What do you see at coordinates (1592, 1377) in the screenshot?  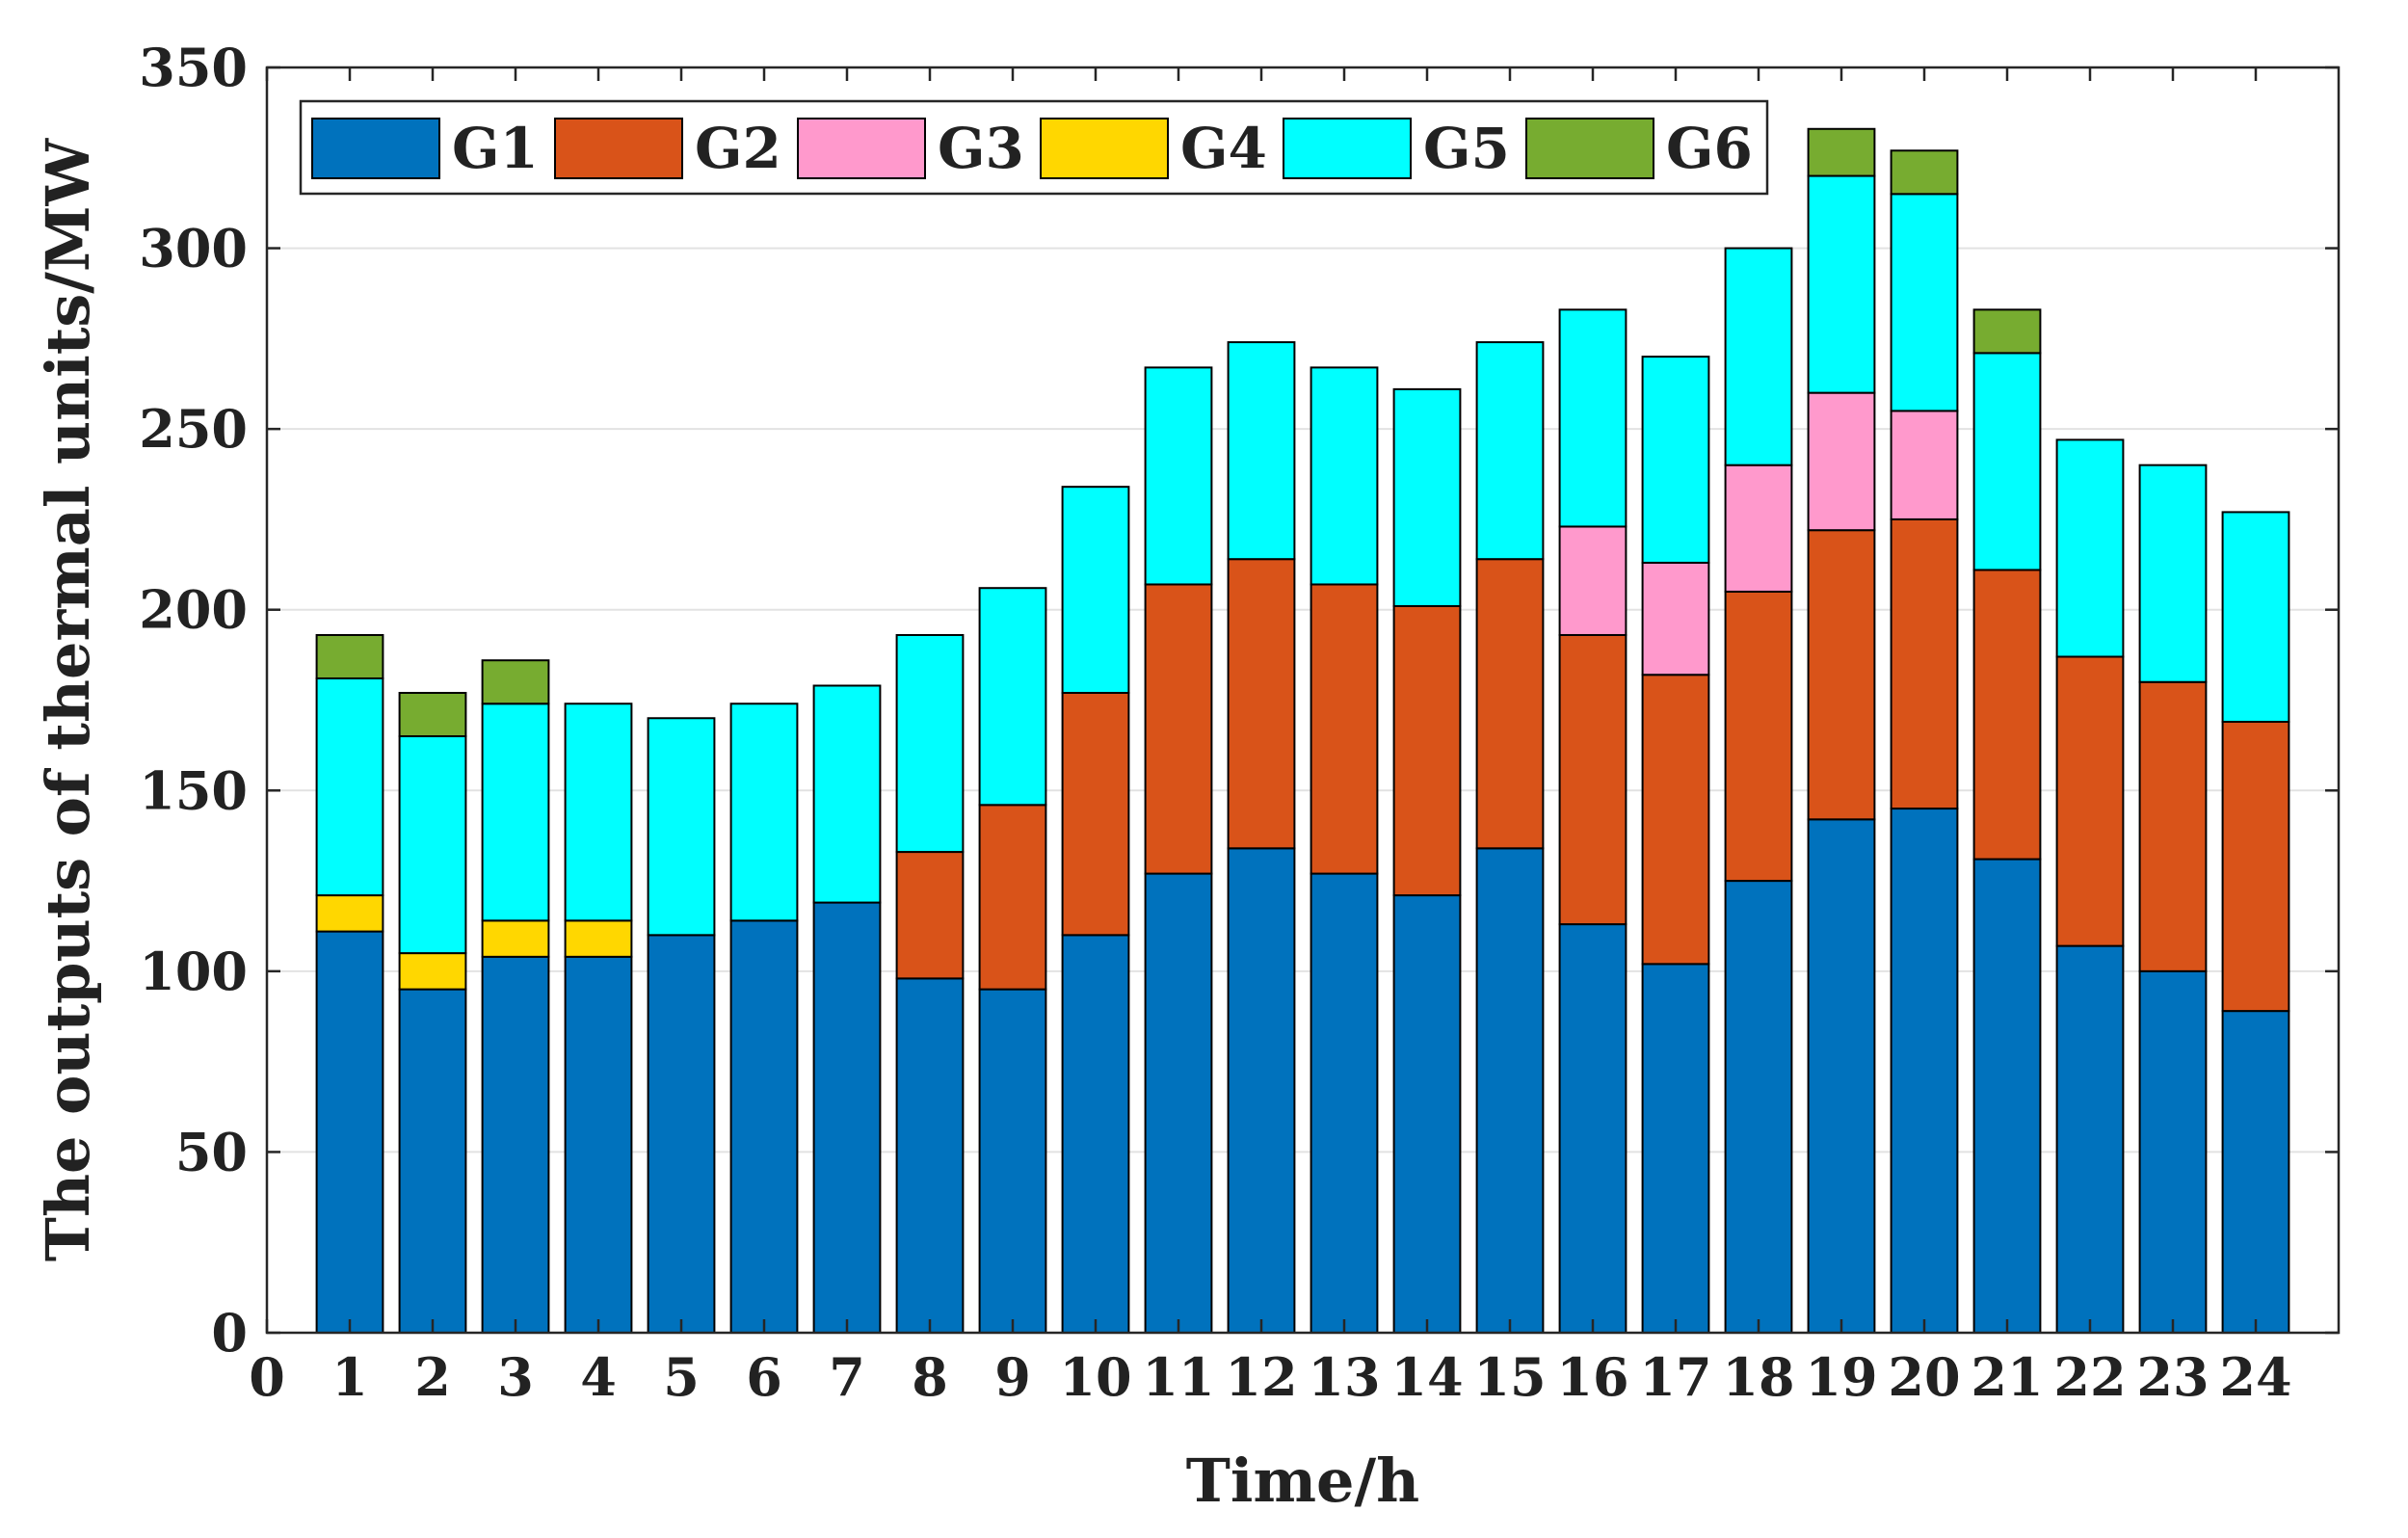 I see `x-tick-label: 16` at bounding box center [1592, 1377].